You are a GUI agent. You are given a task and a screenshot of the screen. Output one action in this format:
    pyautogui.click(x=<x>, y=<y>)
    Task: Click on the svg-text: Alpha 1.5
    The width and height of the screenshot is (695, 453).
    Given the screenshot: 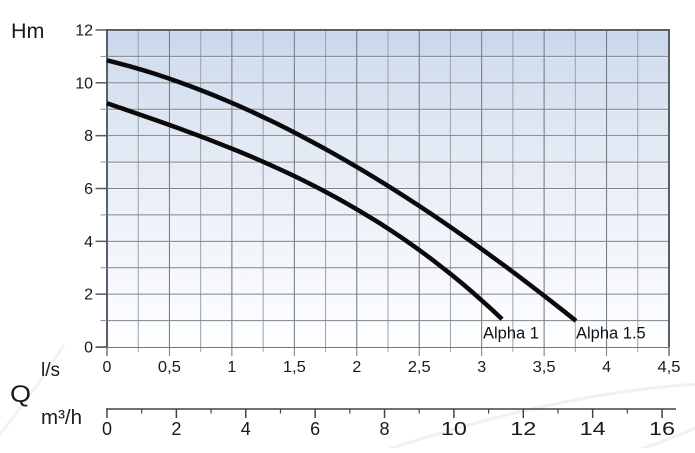 What is the action you would take?
    pyautogui.click(x=611, y=334)
    